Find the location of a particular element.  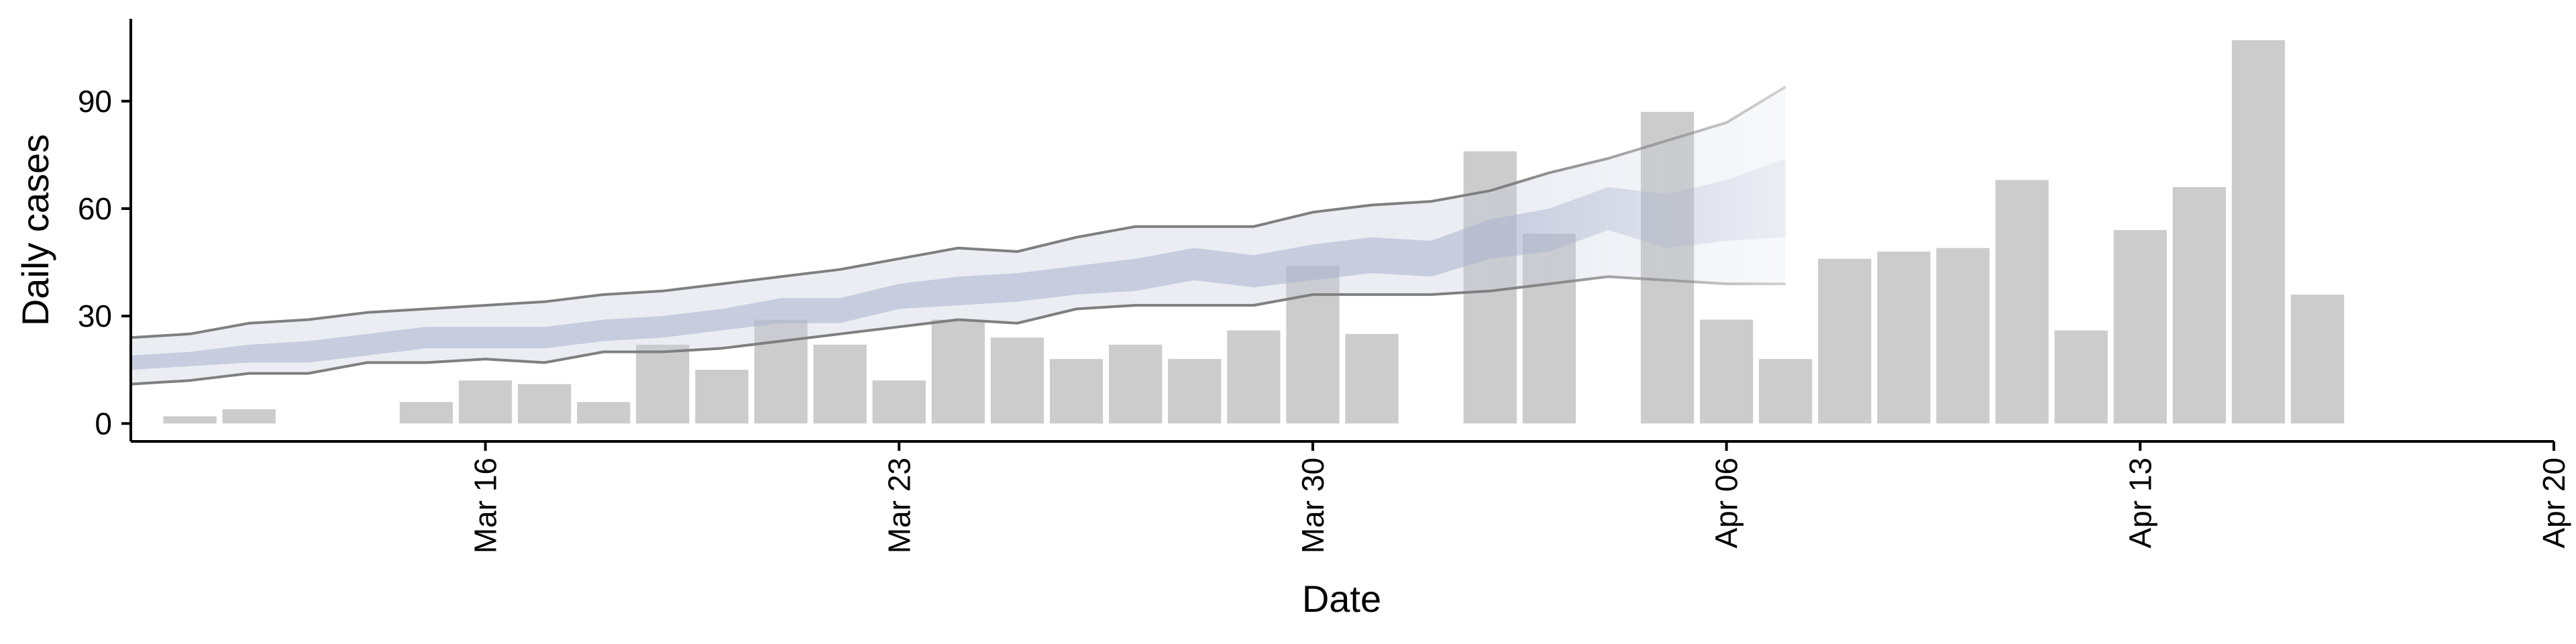

y-tick-label-0: 0 is located at coordinates (103, 423).